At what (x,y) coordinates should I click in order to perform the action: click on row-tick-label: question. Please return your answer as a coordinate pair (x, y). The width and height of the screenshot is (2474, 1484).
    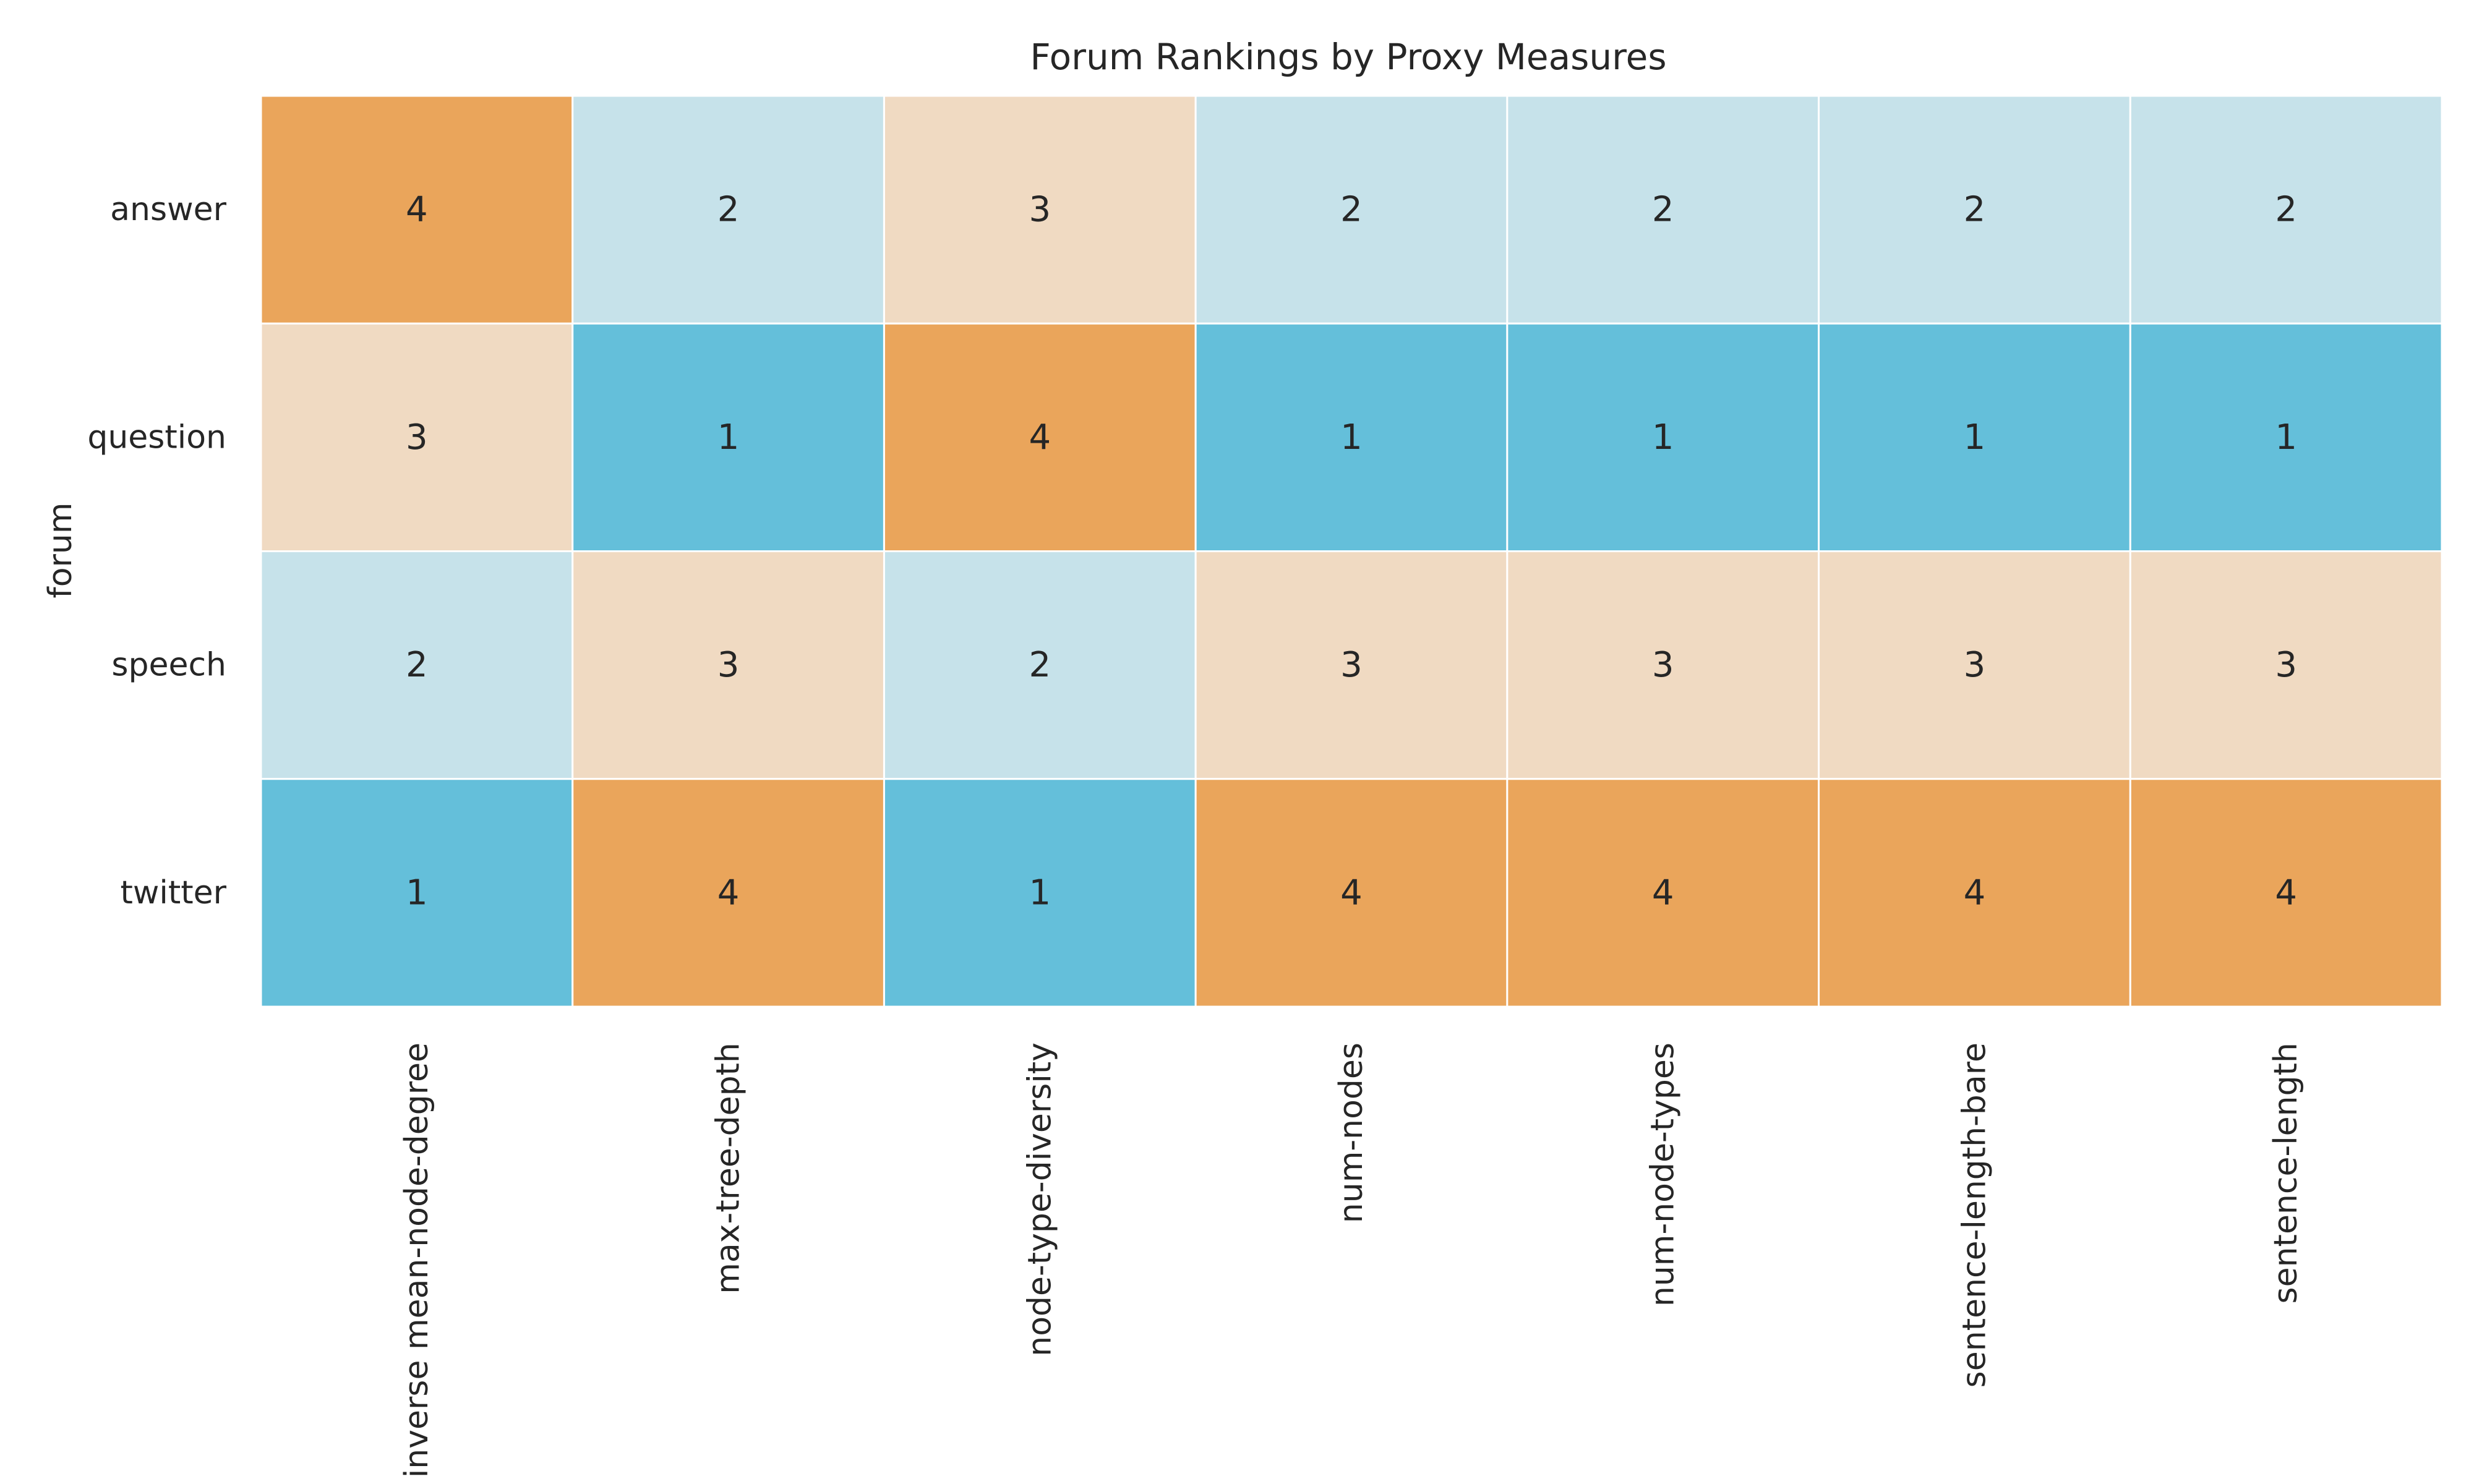
    Looking at the image, I should click on (156, 437).